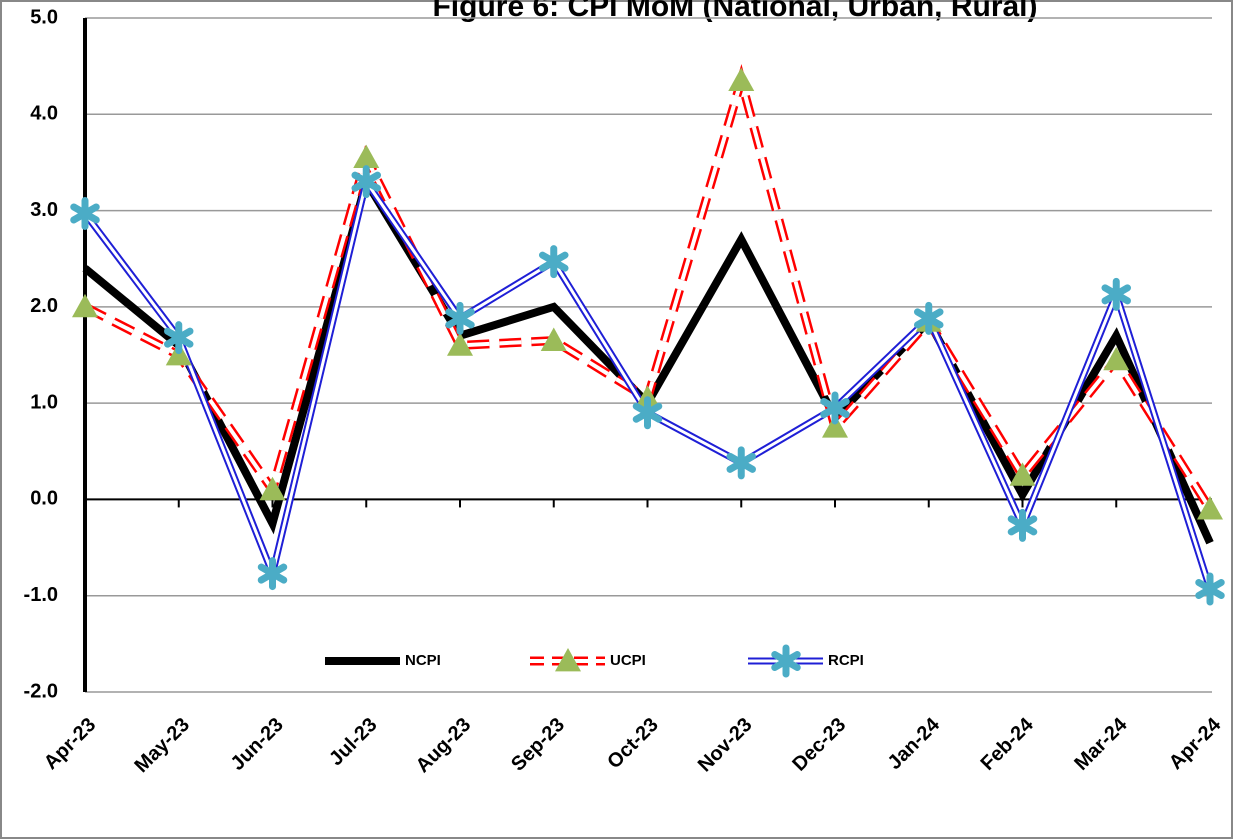 Image resolution: width=1233 pixels, height=839 pixels. What do you see at coordinates (41, 691) in the screenshot?
I see `y-tick-label: -2.0` at bounding box center [41, 691].